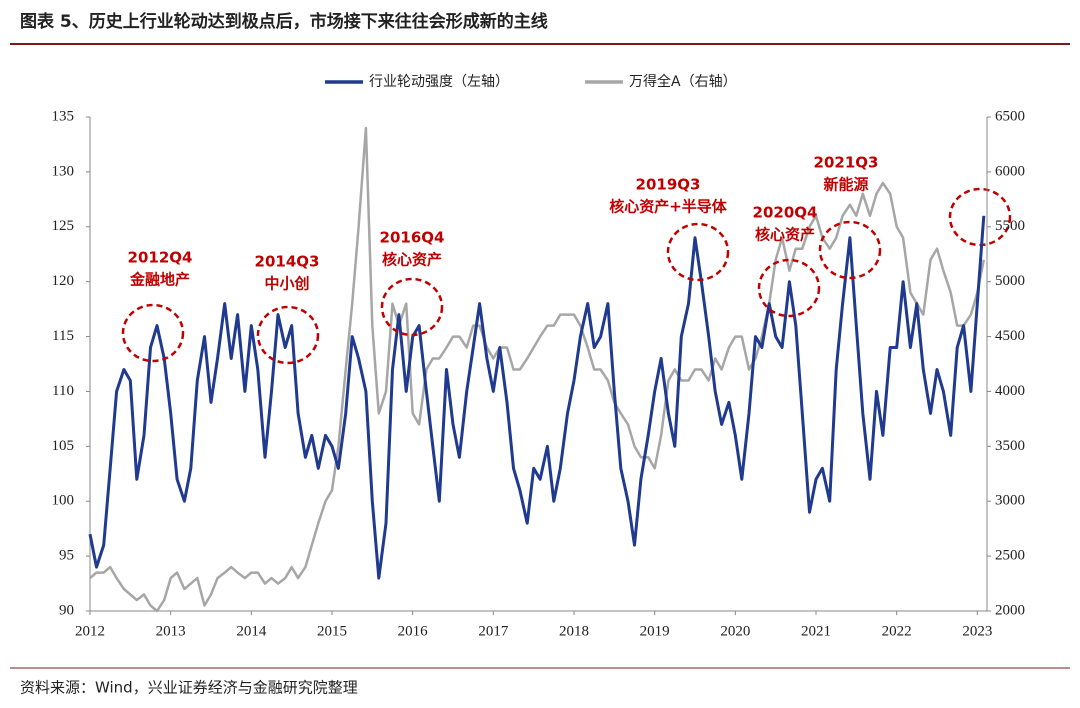  Describe the element at coordinates (189, 688) in the screenshot. I see `source: 资料来源：Wind，兴业证券经济与金融研究院整理` at that location.